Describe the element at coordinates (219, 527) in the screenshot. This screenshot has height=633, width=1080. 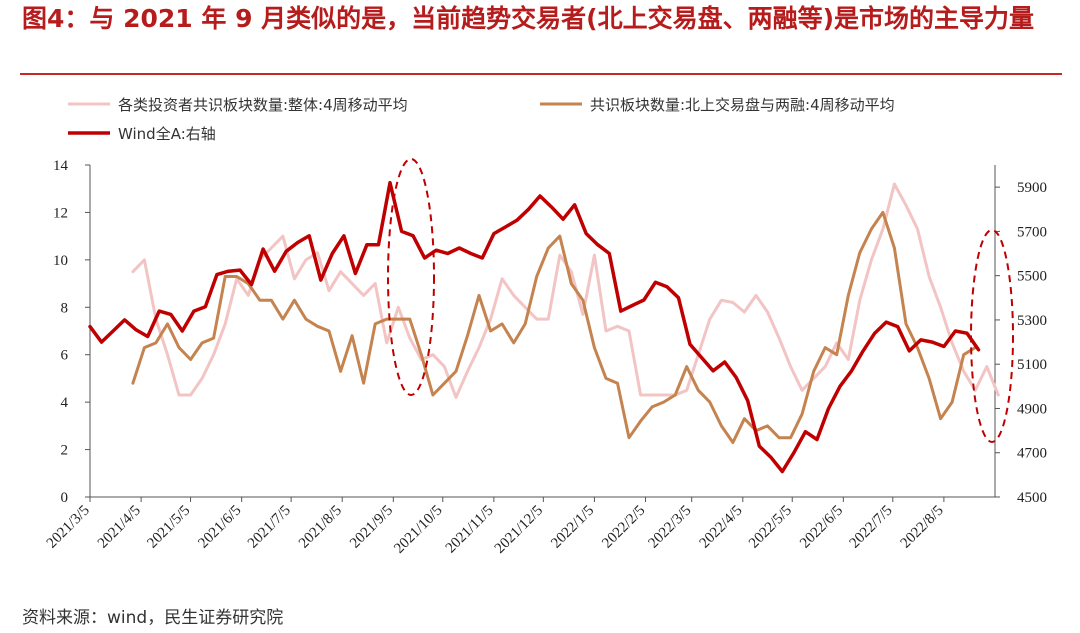
I see `x-tick-label: 2021/6/5` at that location.